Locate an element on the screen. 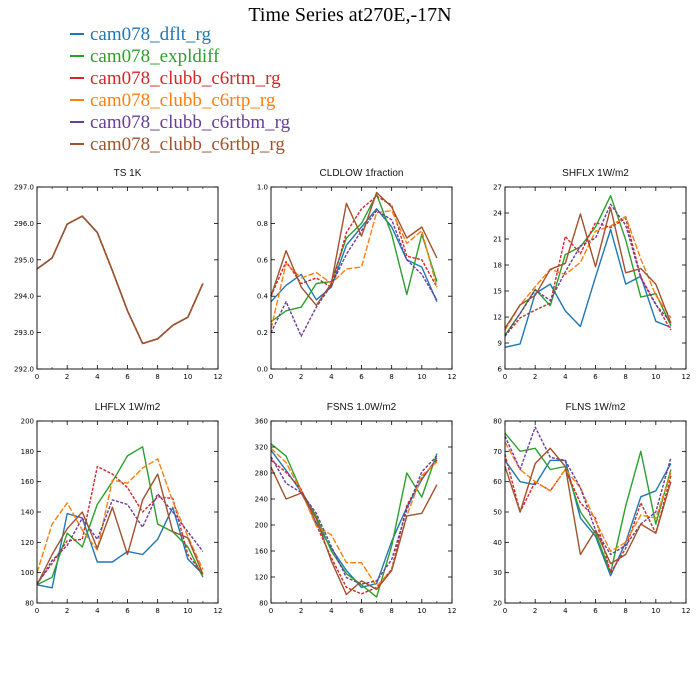 The height and width of the screenshot is (700, 700). y-tick-label: 0.0 is located at coordinates (262, 370).